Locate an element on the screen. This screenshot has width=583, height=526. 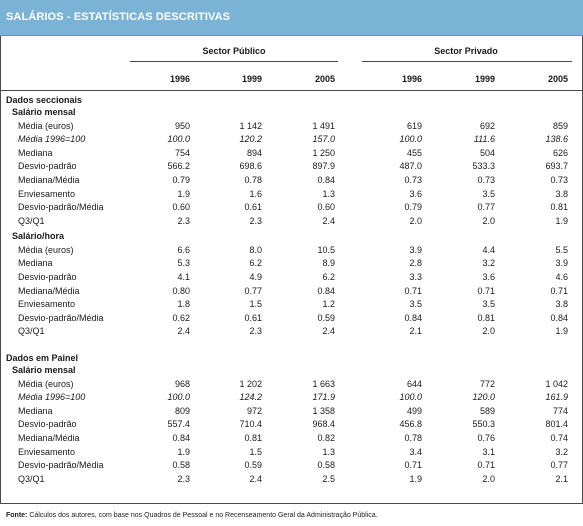
table-cell: 456.8 is located at coordinates (410, 424).